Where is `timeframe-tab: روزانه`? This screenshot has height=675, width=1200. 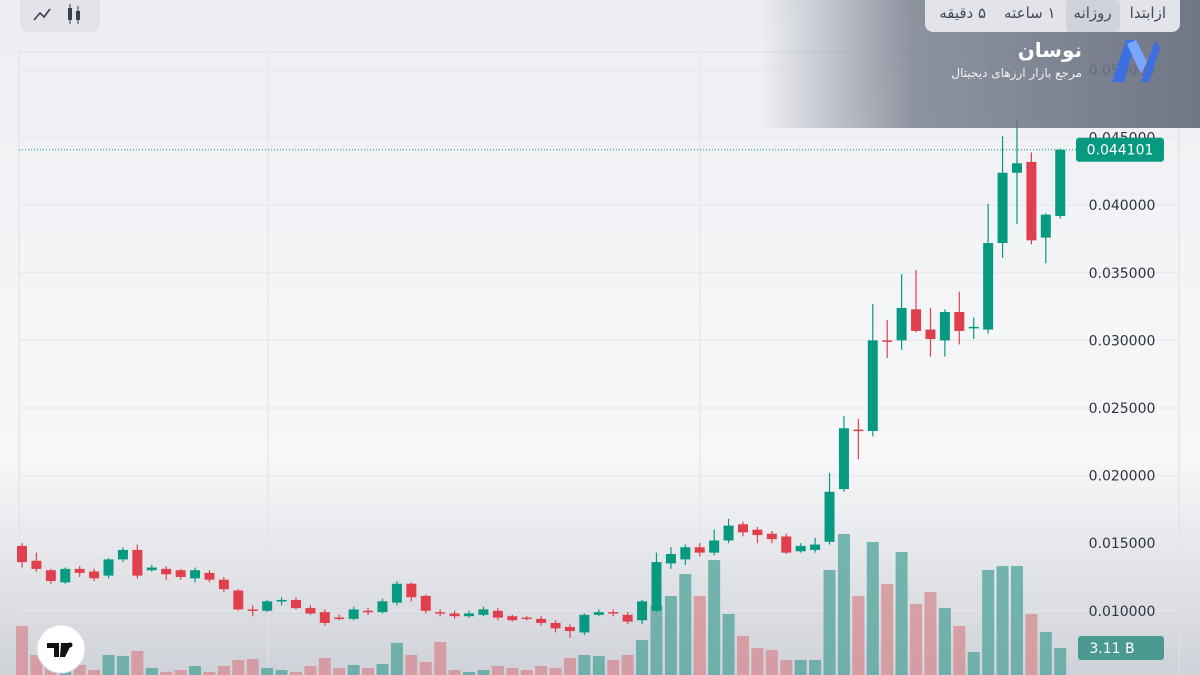 timeframe-tab: روزانه is located at coordinates (1092, 16).